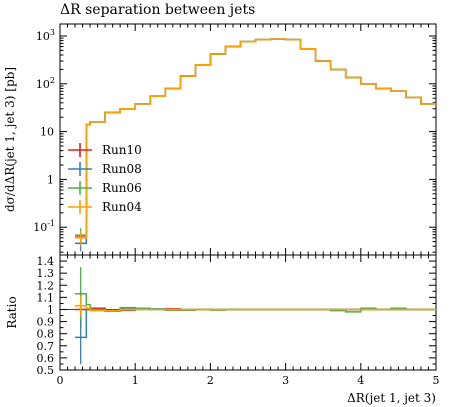 Image resolution: width=450 pixels, height=407 pixels. I want to click on ratio-y-tick-label: 1.3, so click(46, 273).